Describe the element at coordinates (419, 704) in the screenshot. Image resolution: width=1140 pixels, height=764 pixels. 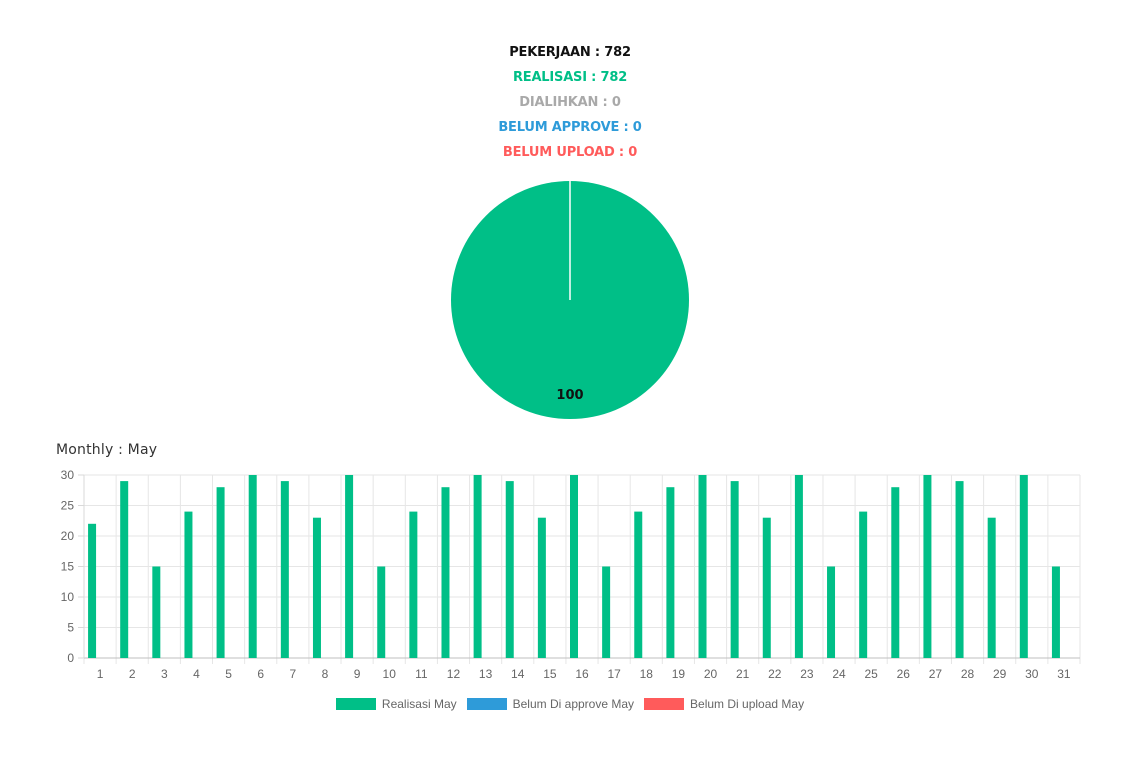
I see `legend-label: Realisasi May` at that location.